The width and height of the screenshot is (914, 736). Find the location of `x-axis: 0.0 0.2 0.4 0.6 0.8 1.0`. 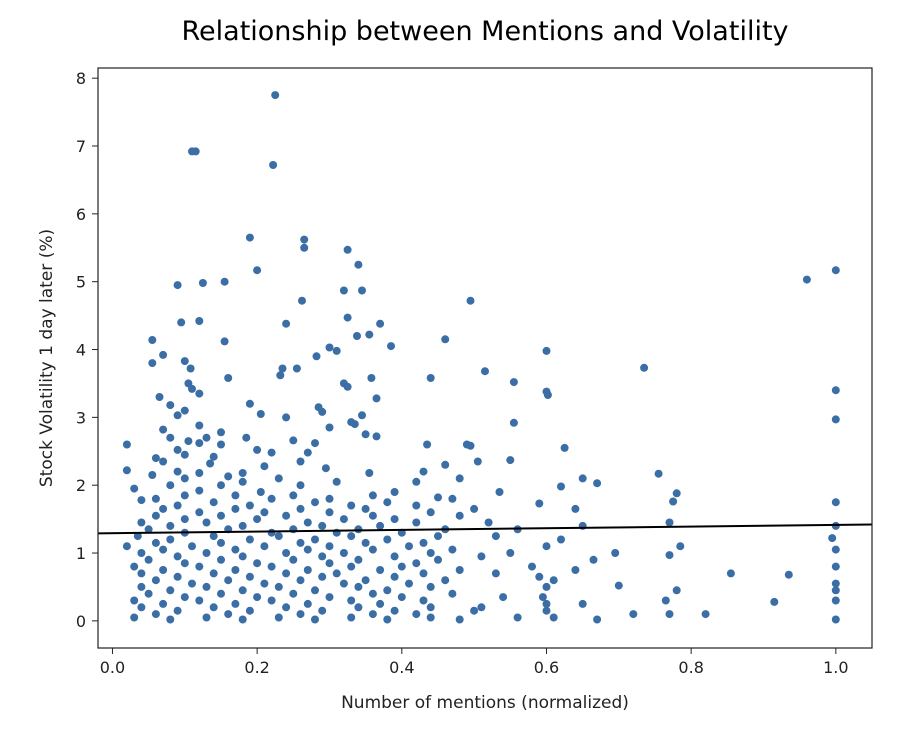

x-axis: 0.0 0.2 0.4 0.6 0.8 1.0 is located at coordinates (474, 662).